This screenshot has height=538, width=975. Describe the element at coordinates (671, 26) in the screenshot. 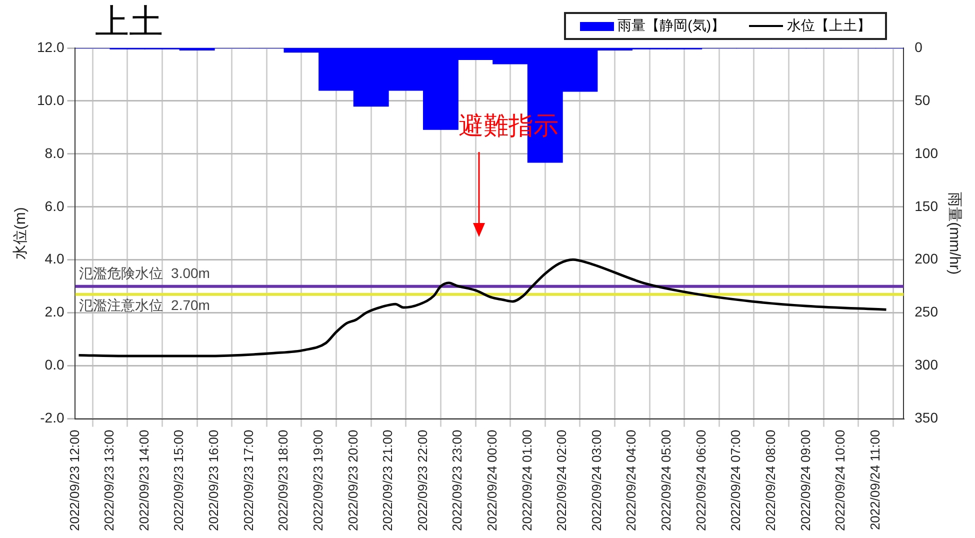

I see `legend-label: 雨量【静岡(気)】` at that location.